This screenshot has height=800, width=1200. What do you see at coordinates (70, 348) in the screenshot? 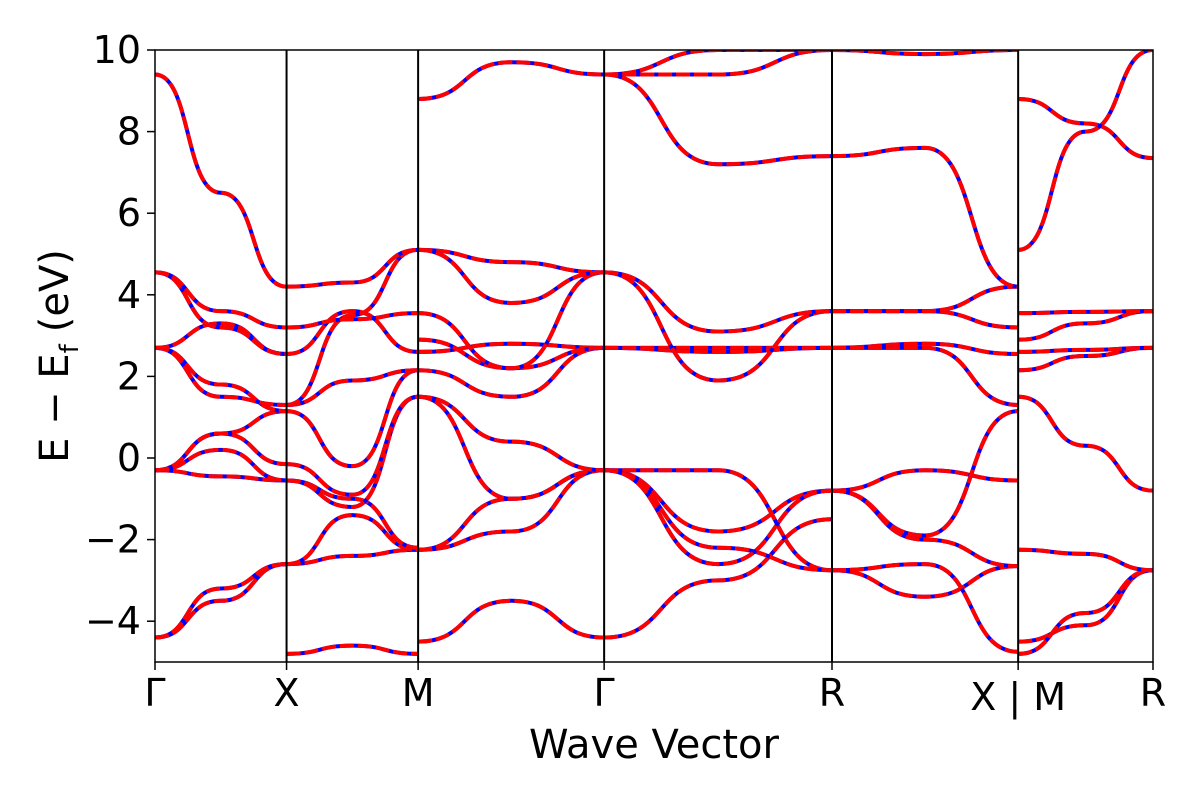
I see `y-axis-title-subscript: f` at bounding box center [70, 348].